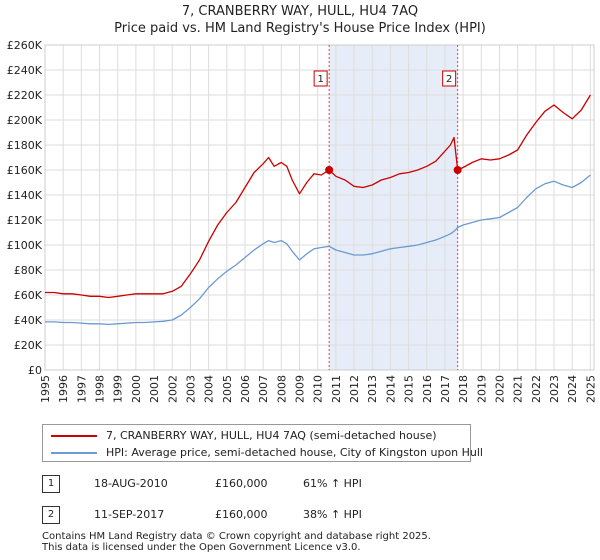 The image size is (600, 560). Describe the element at coordinates (63, 389) in the screenshot. I see `x-tick-label: 1996` at that location.